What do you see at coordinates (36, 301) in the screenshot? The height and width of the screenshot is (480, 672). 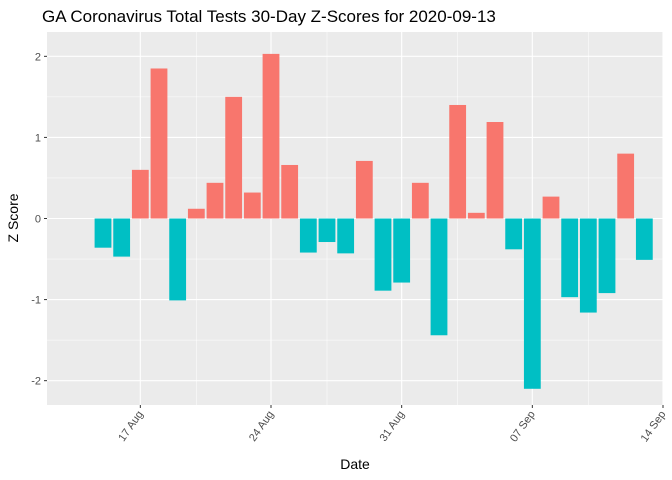 I see `y-tick-label: -1` at bounding box center [36, 301].